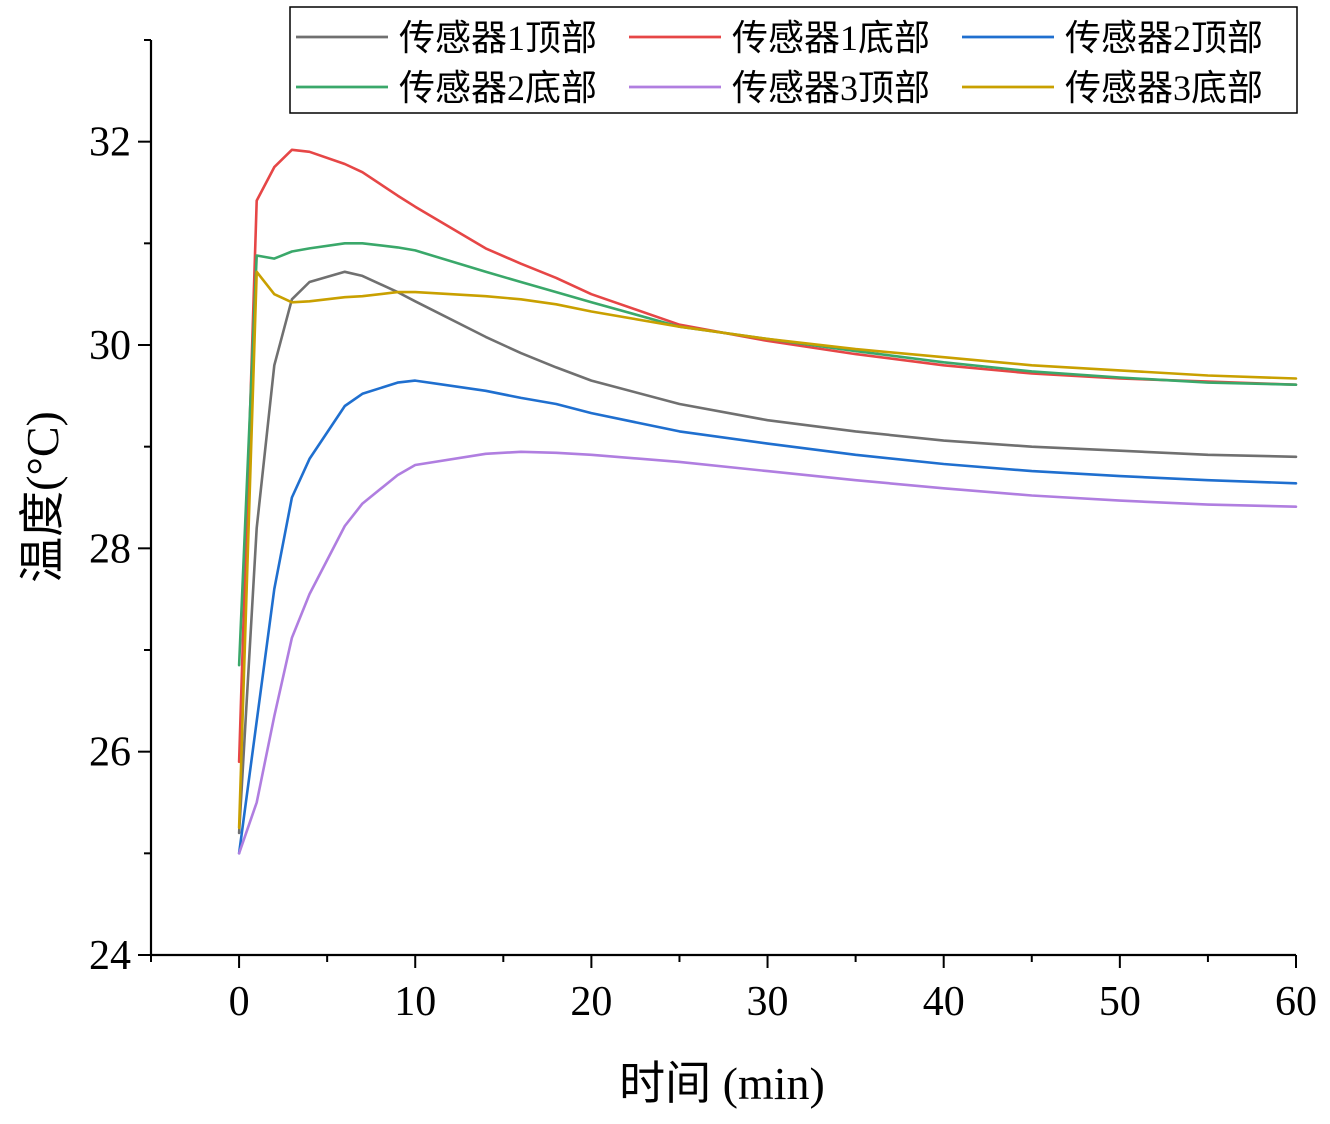  I want to click on legend-label: 传感器2底部, so click(498, 88).